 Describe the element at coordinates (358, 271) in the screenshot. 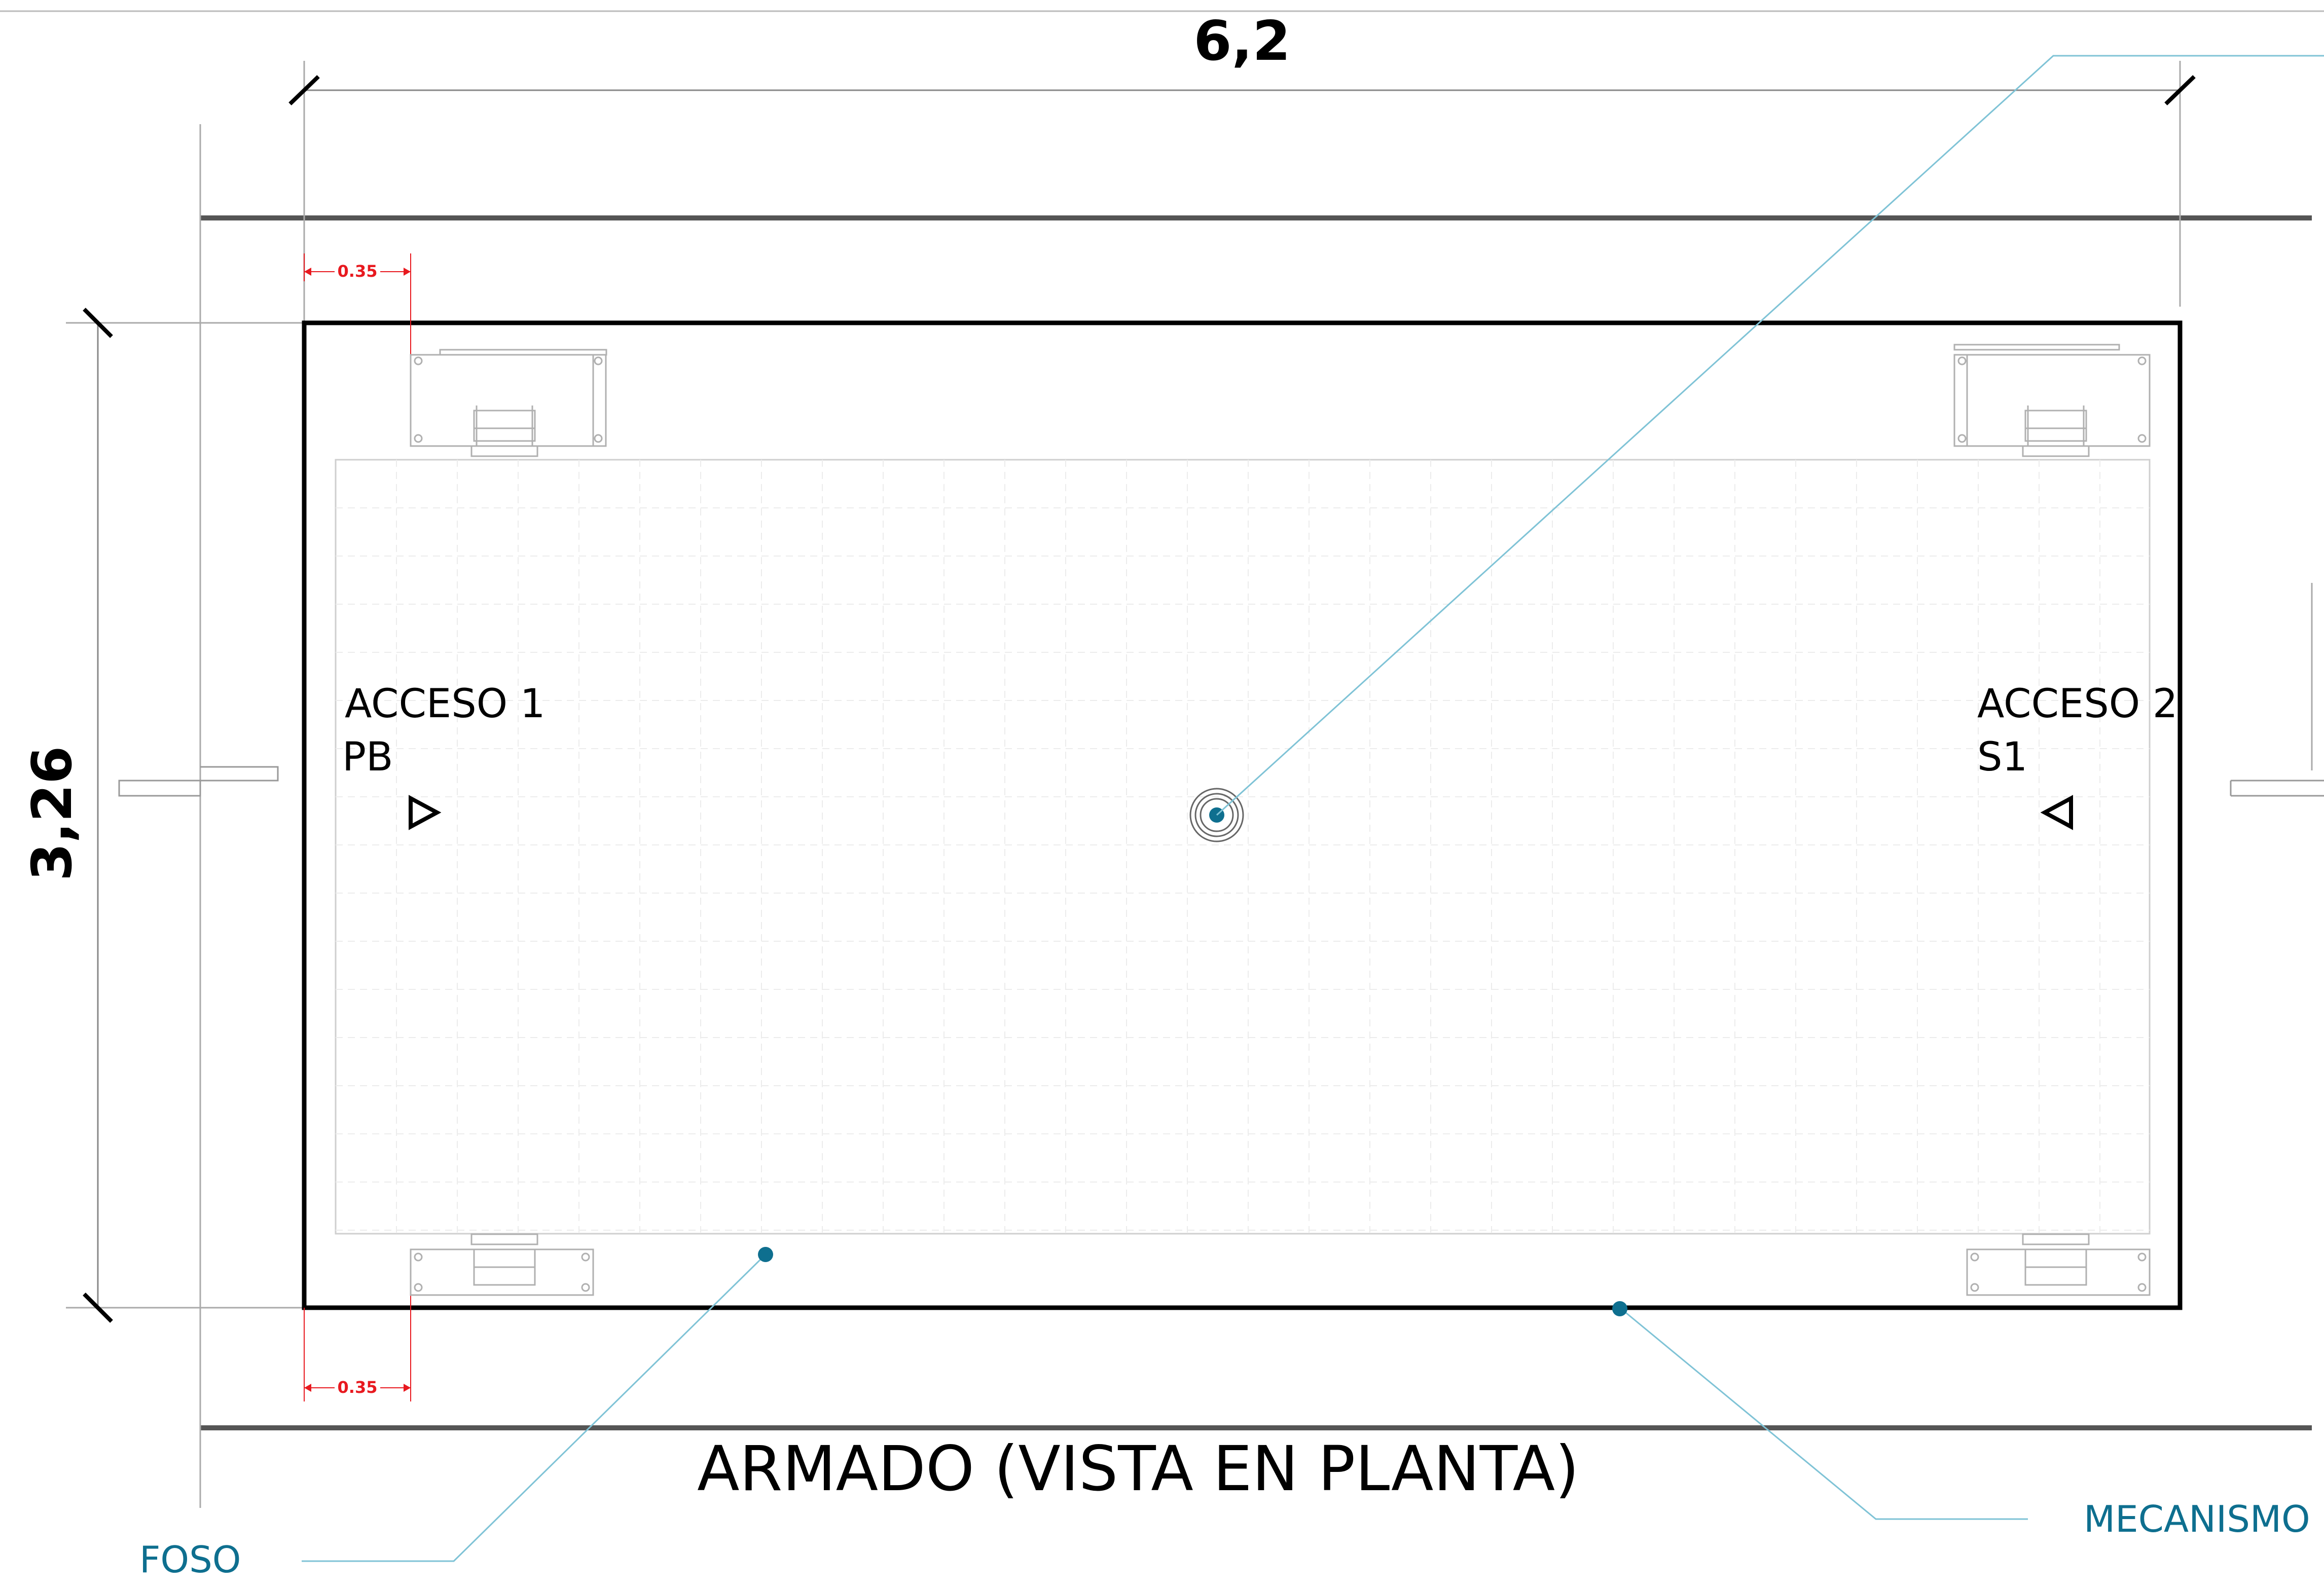

I see `offset-top-label: 0.35` at that location.